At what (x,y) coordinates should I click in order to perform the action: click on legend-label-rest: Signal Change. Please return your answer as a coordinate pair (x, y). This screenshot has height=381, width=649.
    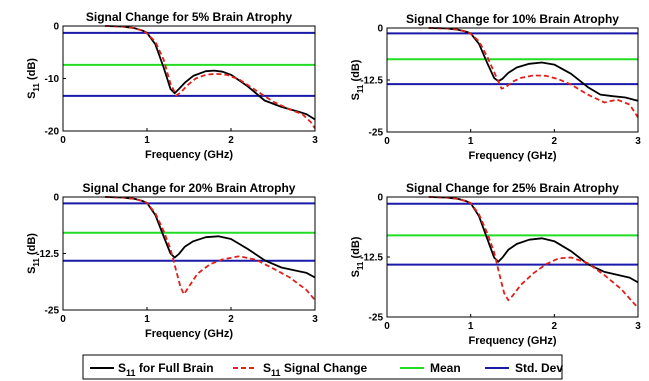
    Looking at the image, I should click on (324, 368).